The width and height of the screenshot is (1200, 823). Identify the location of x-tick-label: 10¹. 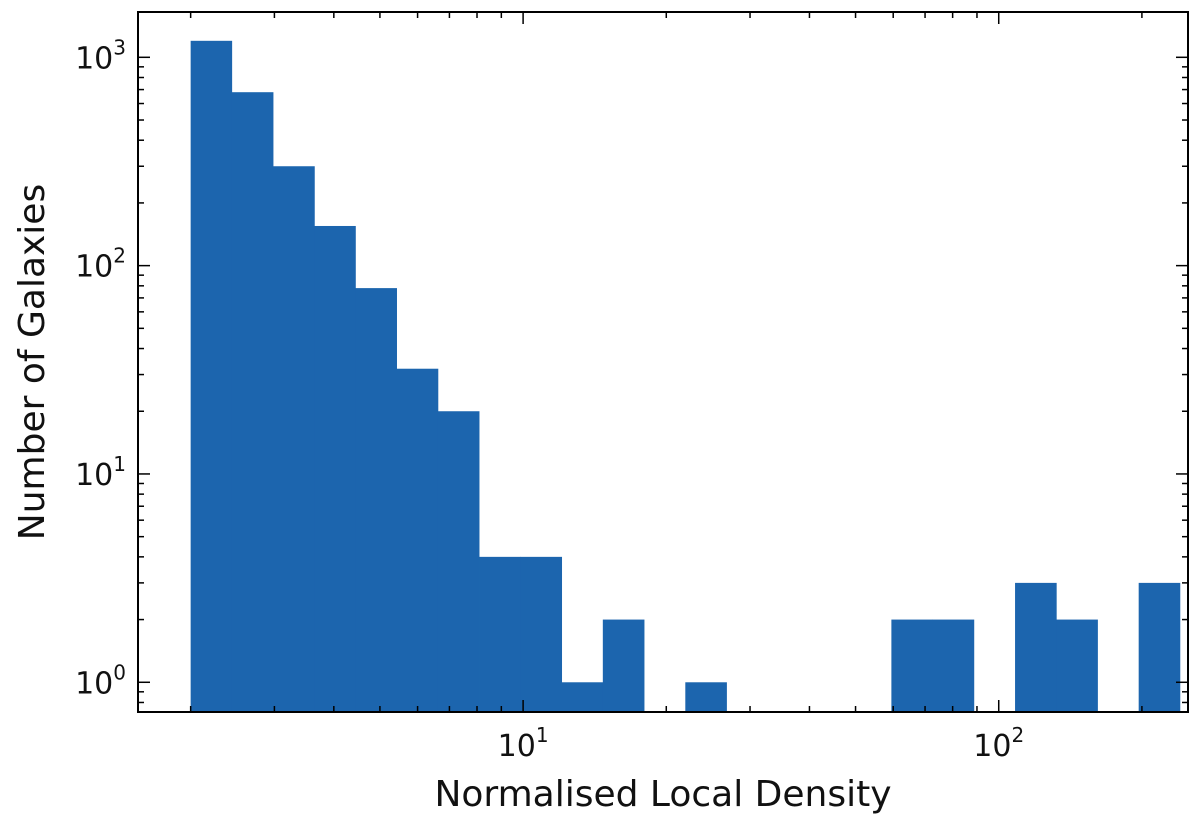
(523, 743).